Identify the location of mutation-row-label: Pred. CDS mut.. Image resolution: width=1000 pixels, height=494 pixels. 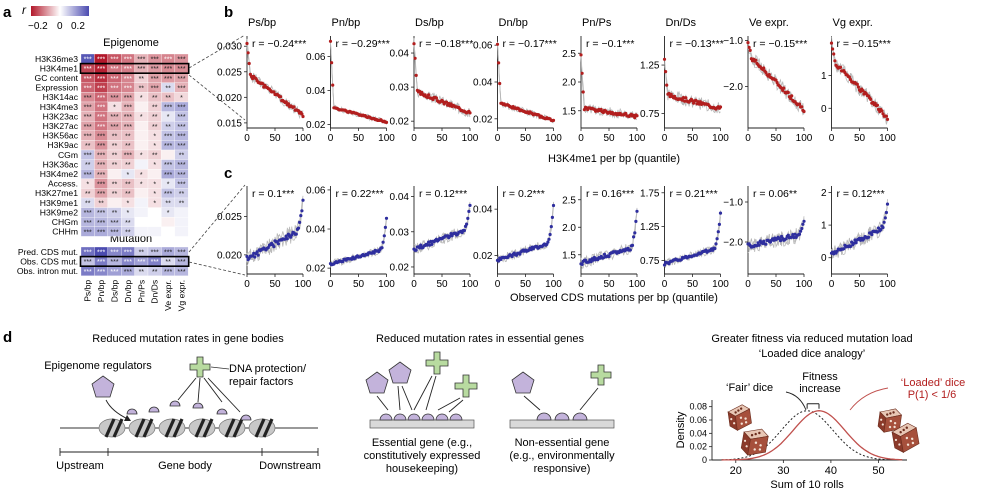
(48, 252).